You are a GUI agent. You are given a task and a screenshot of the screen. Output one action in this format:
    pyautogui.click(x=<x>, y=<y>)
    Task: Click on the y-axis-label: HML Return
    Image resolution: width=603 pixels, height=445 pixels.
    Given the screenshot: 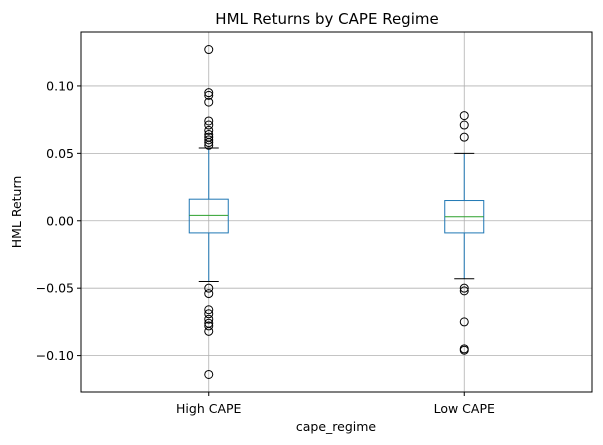 What is the action you would take?
    pyautogui.click(x=16, y=212)
    